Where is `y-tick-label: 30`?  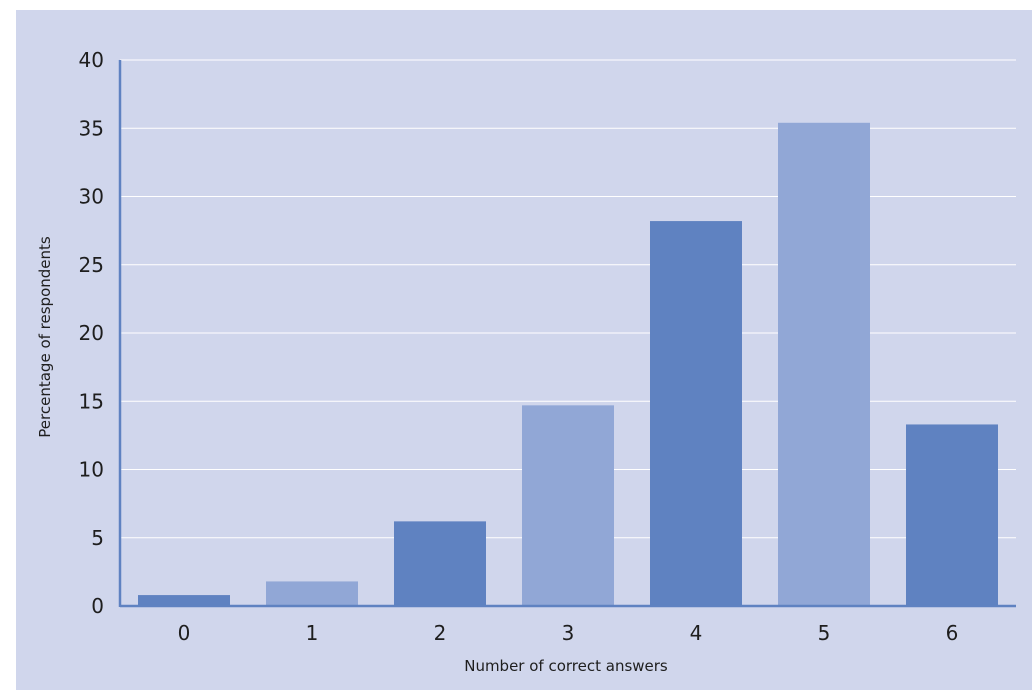 y-tick-label: 30 is located at coordinates (91, 197).